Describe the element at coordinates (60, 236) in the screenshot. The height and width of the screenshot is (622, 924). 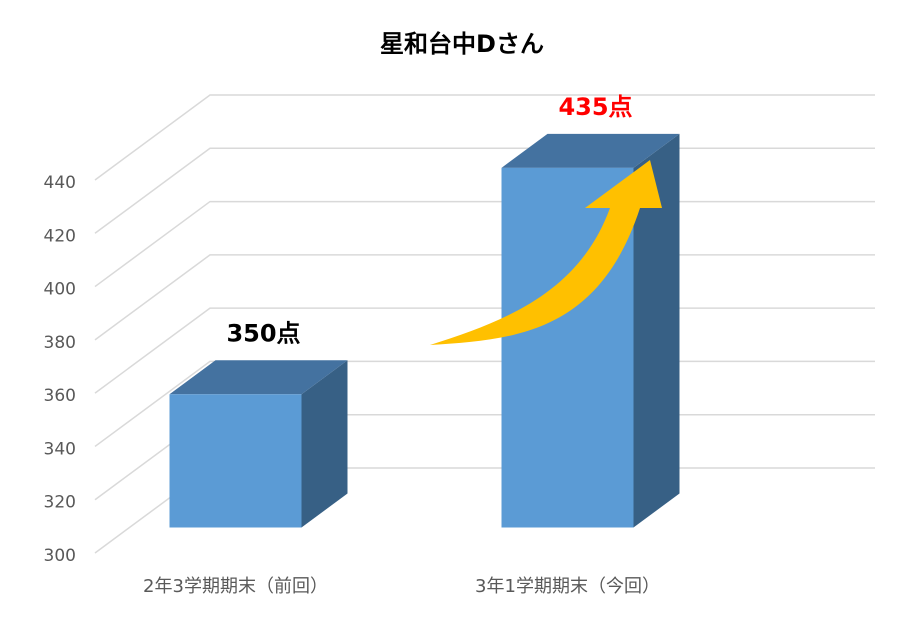
I see `y-tick-label: 420` at that location.